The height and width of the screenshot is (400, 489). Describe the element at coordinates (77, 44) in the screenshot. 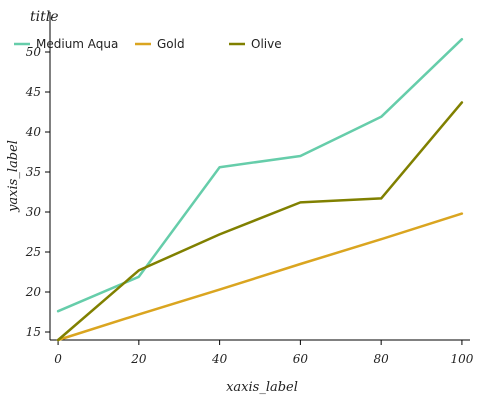

I see `legend-label: Medium Aqua` at that location.